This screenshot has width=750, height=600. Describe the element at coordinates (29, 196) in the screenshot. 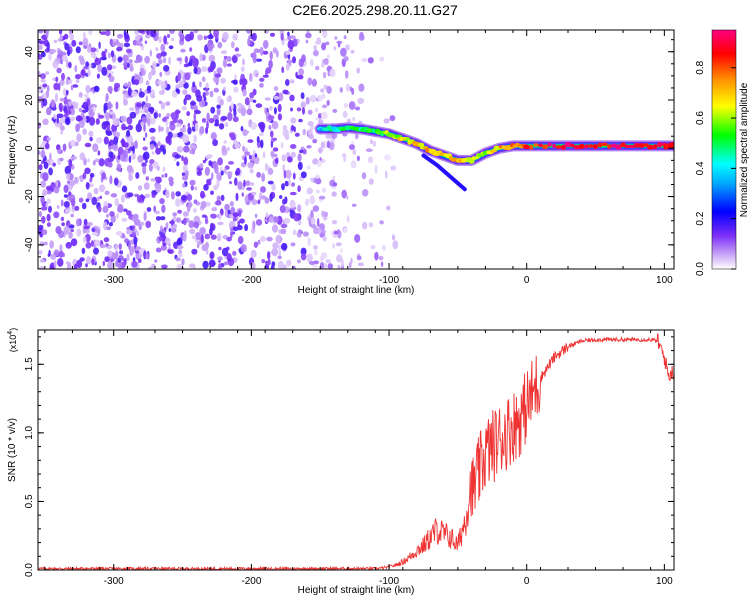

I see `y-tick-label: -20` at that location.